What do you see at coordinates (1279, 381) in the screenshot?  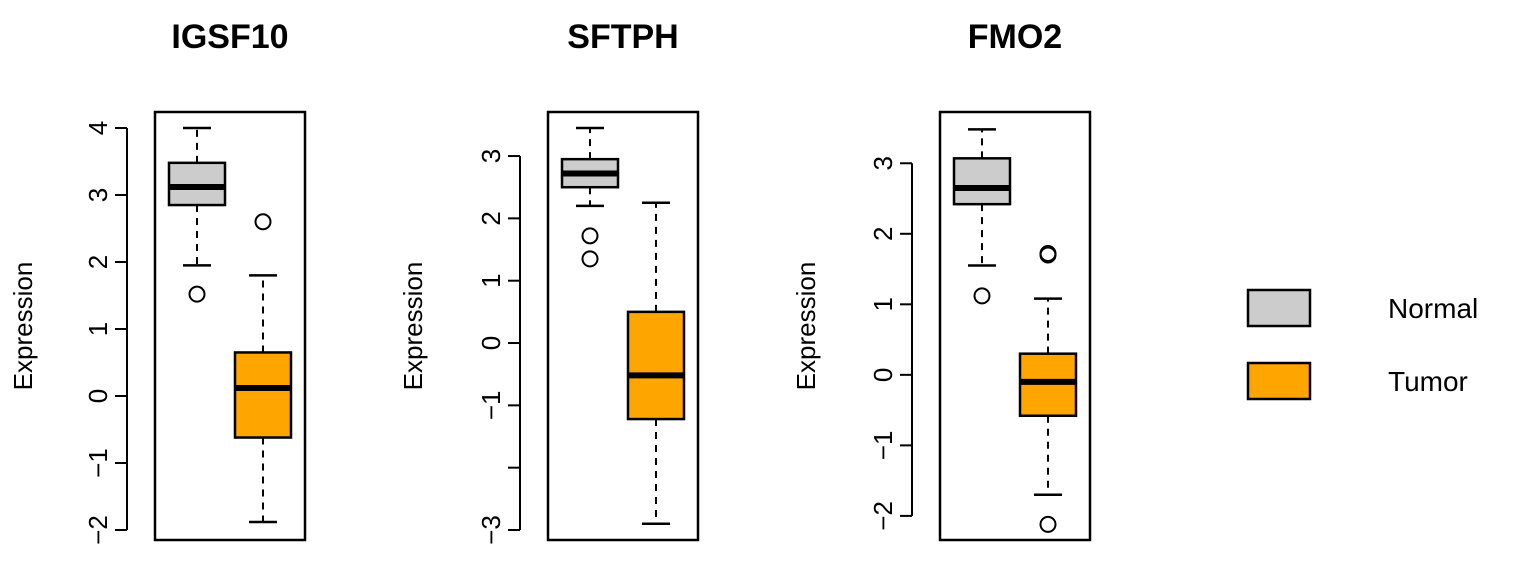 I see `legend-swatch-tumor` at bounding box center [1279, 381].